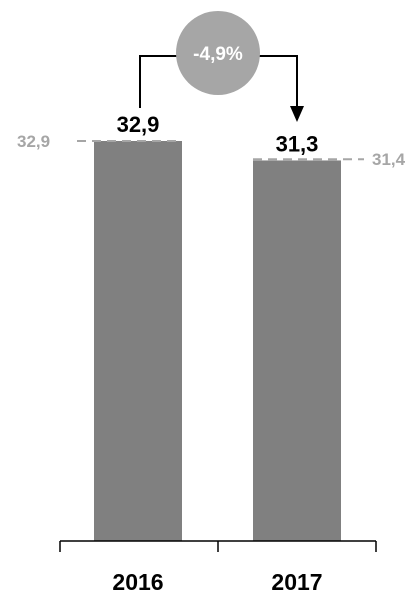 Image resolution: width=418 pixels, height=597 pixels. I want to click on x-tick-label-2017: 2017, so click(296, 582).